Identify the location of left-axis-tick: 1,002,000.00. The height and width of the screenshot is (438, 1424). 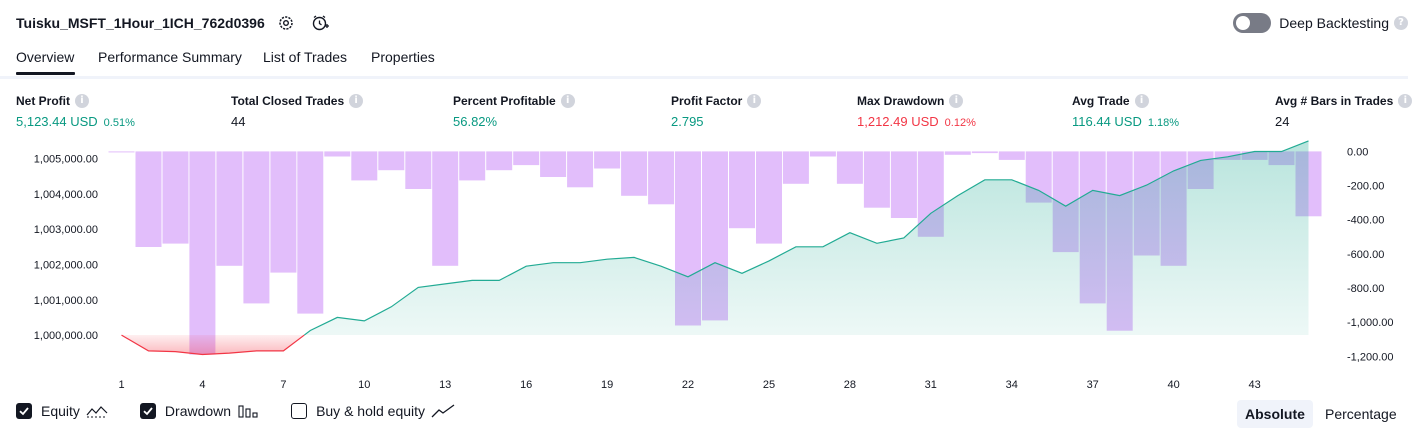
(66, 266).